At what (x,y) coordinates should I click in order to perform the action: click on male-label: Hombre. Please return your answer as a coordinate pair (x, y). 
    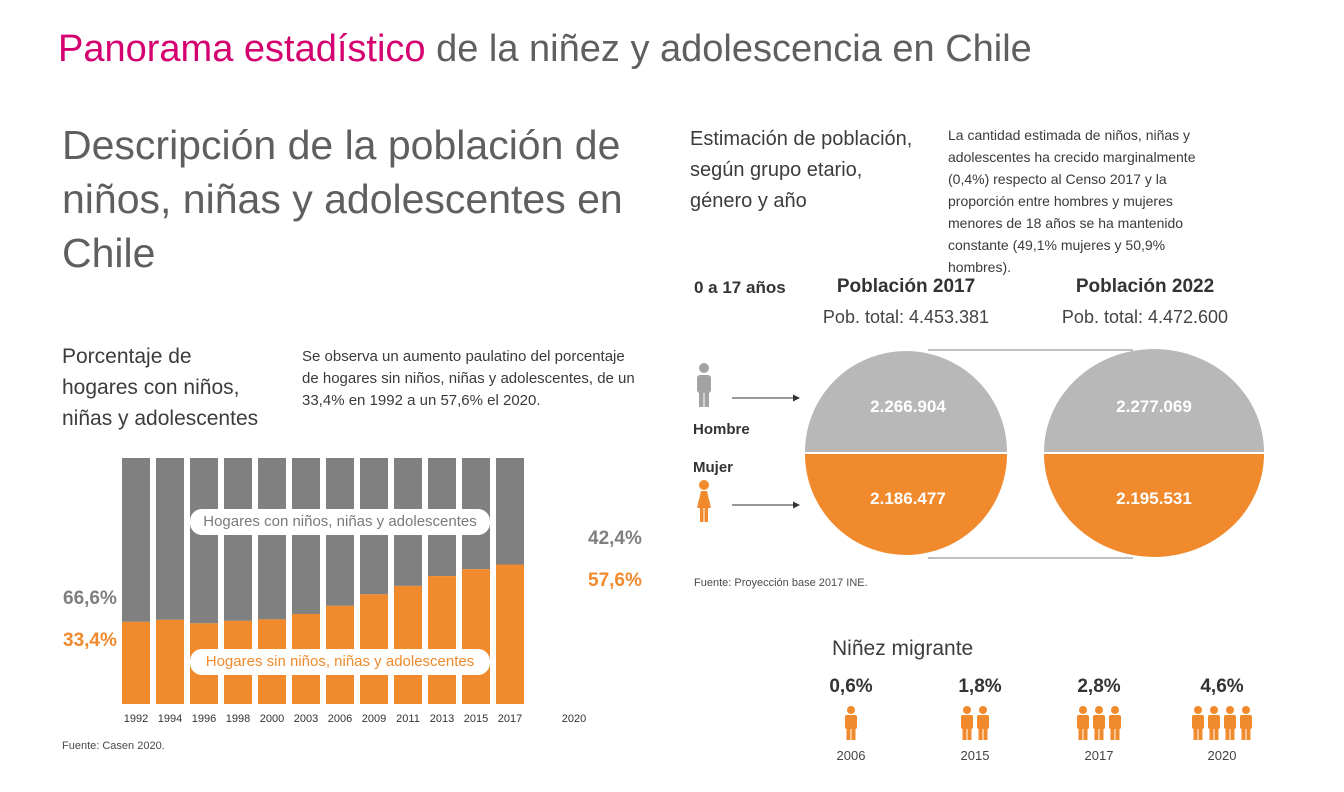
    Looking at the image, I should click on (721, 429).